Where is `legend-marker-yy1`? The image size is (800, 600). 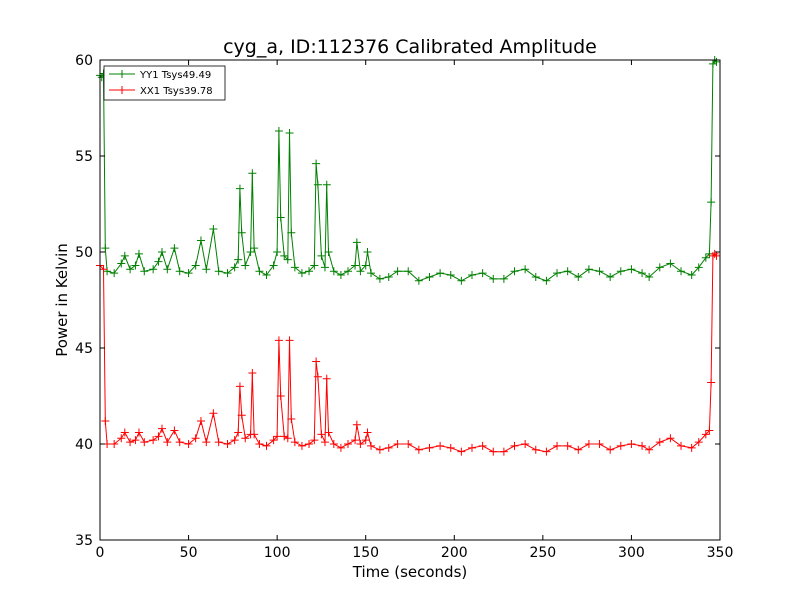
legend-marker-yy1 is located at coordinates (122, 74).